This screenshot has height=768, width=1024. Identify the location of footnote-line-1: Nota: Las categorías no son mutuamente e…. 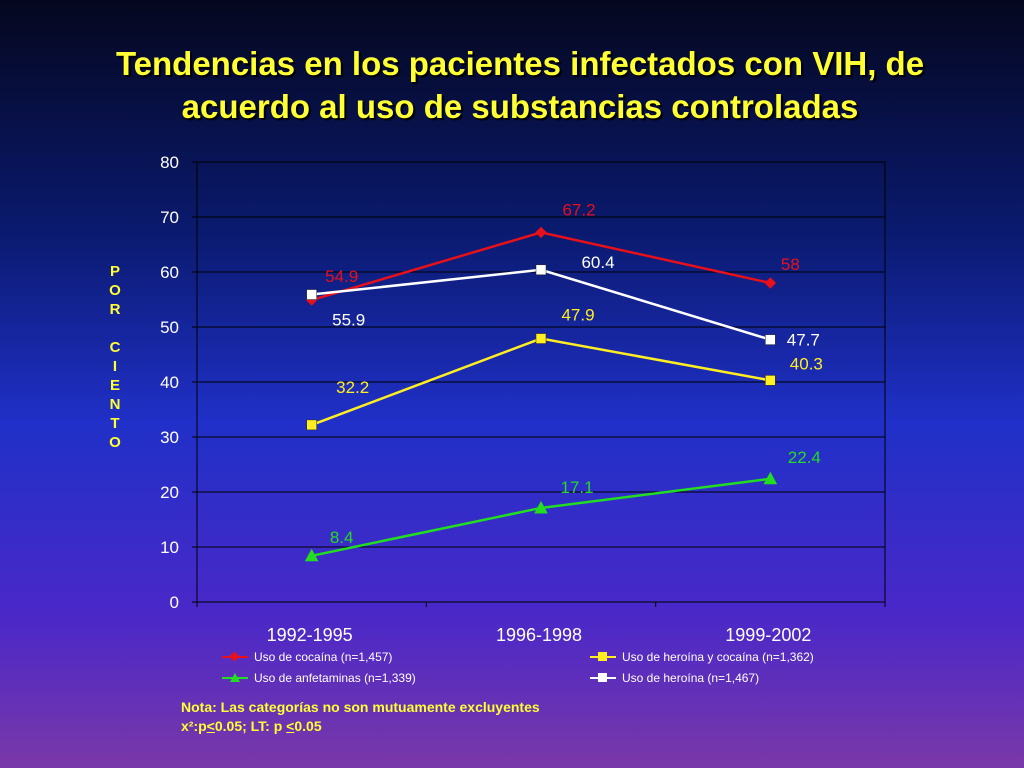
(360, 707).